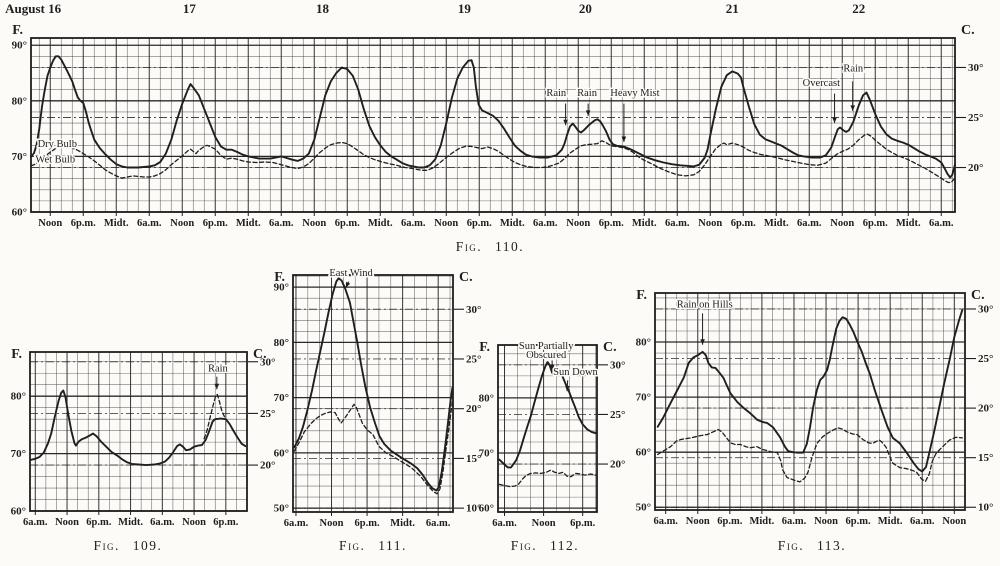 This screenshot has width=1000, height=566. Describe the element at coordinates (821, 83) in the screenshot. I see `annotation-label: Overcast` at that location.